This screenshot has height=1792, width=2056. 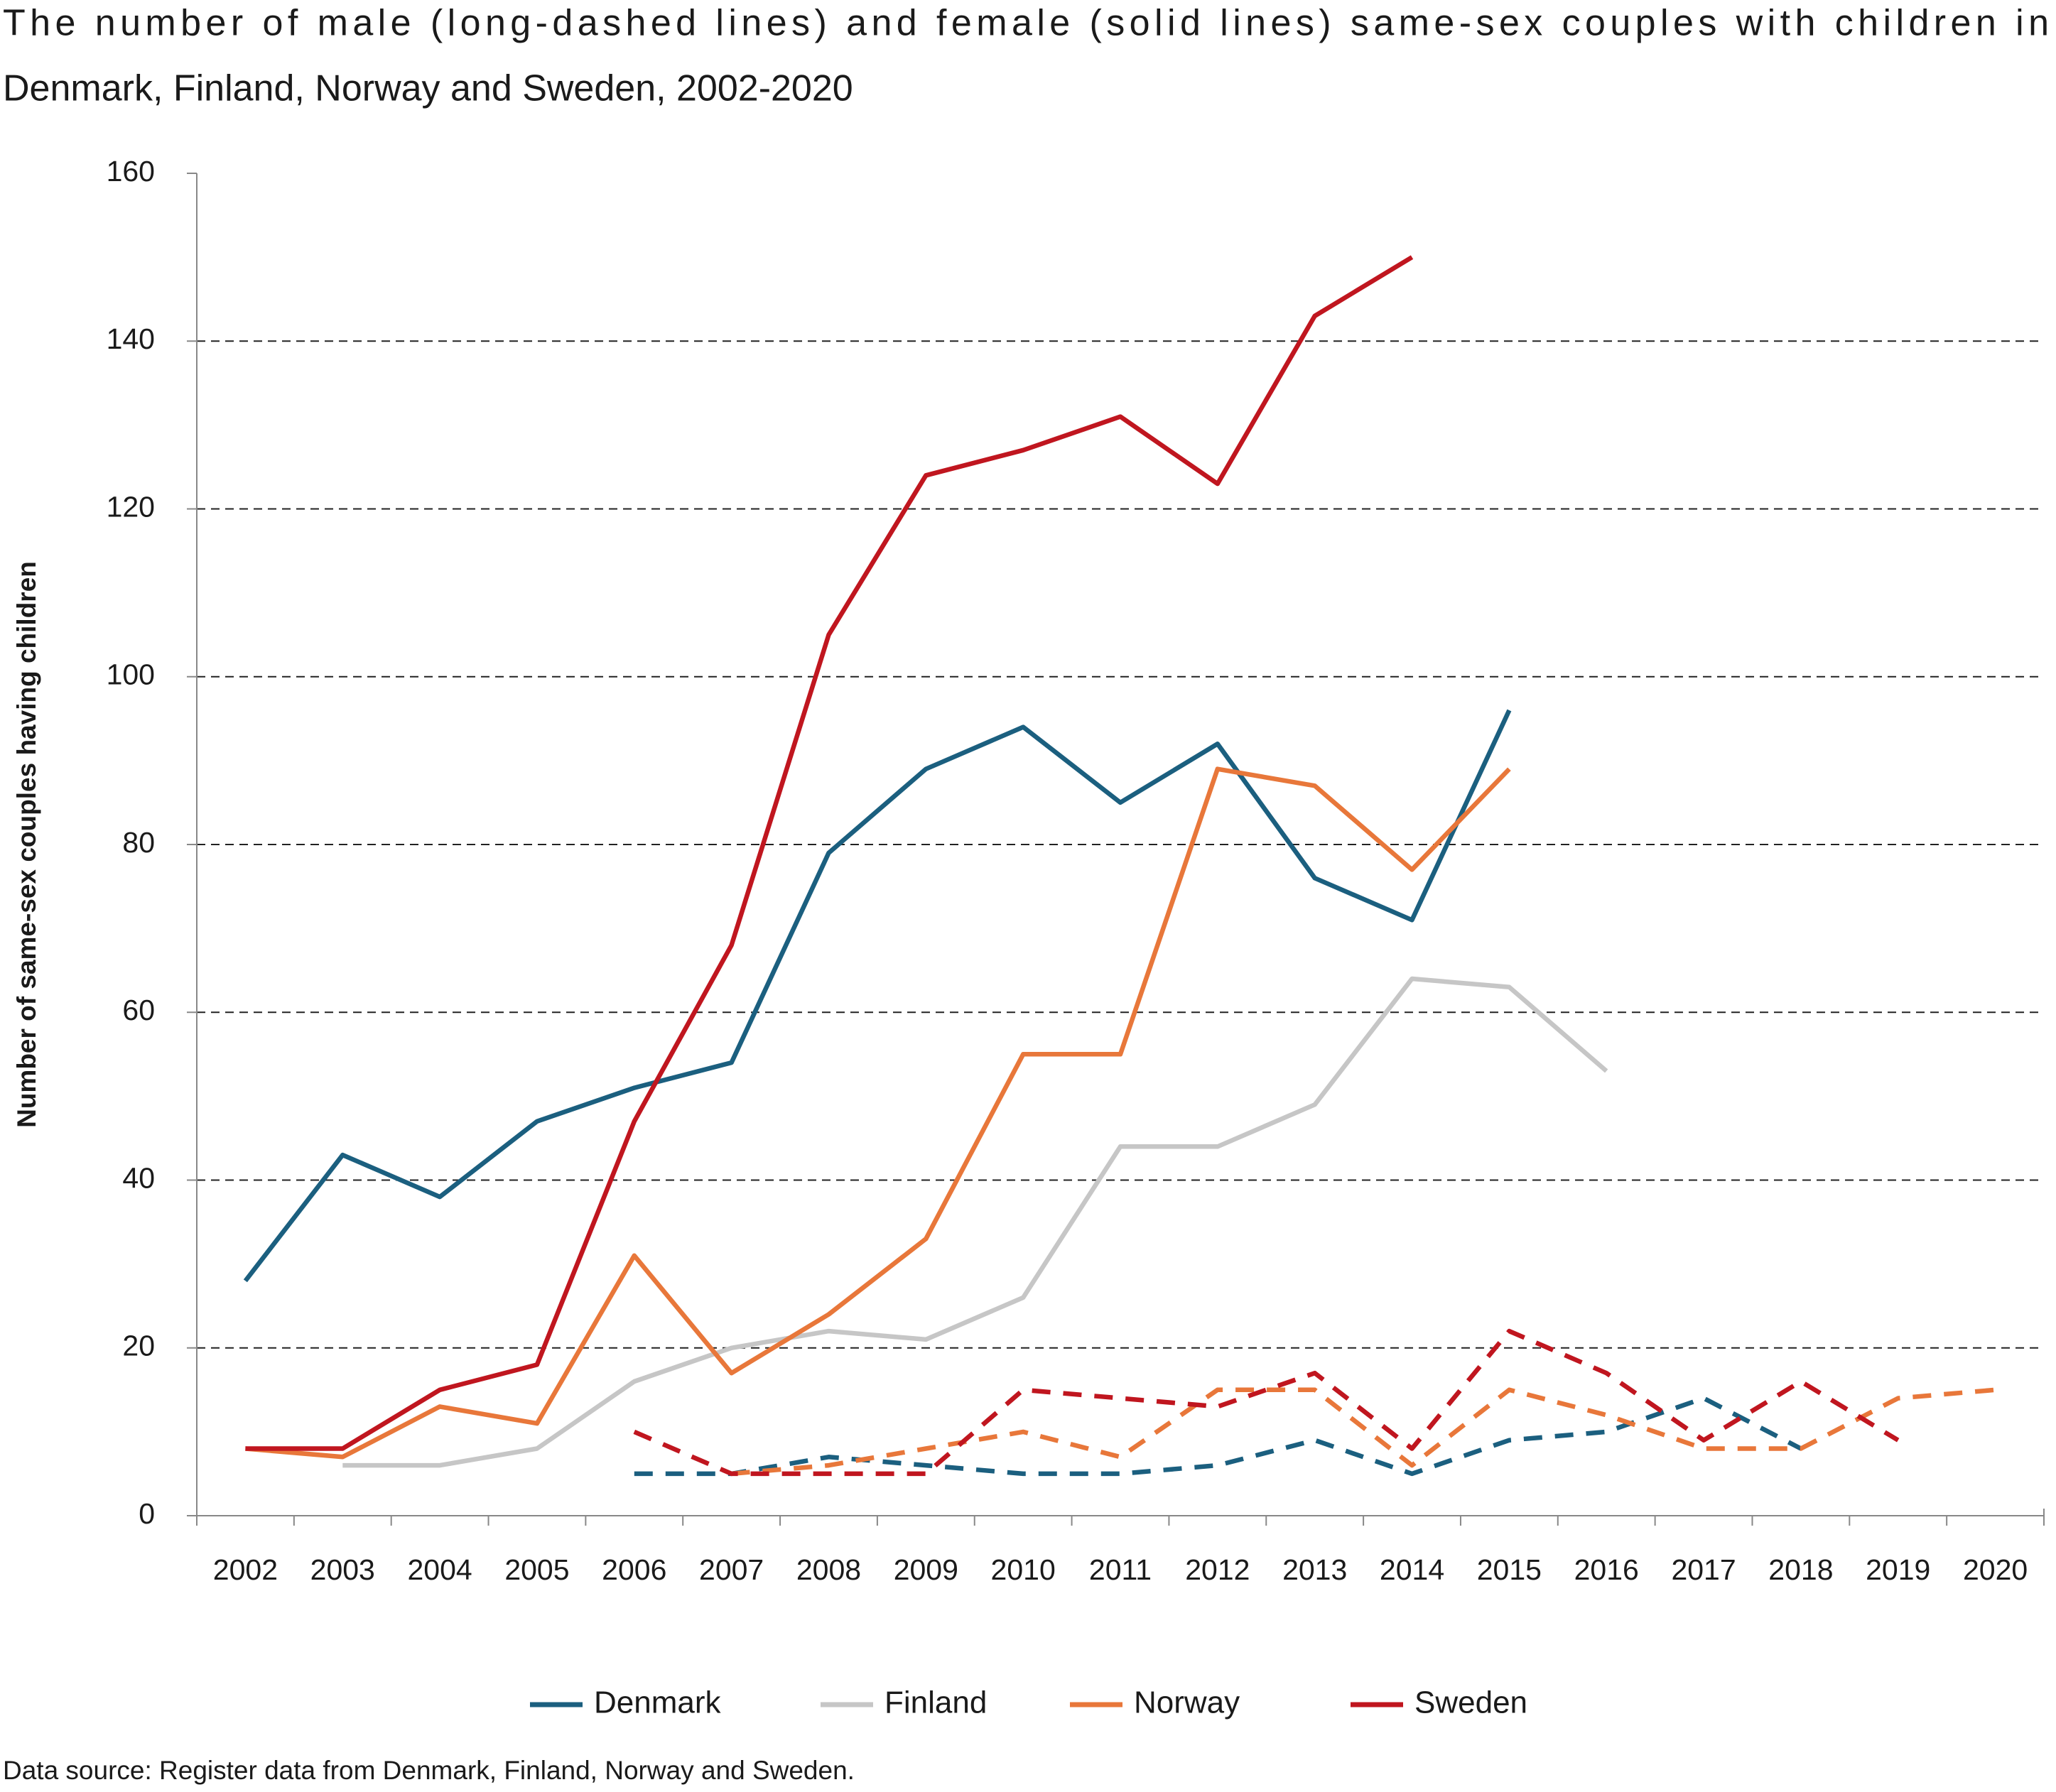 I want to click on y-tick-label: 20, so click(x=139, y=1346).